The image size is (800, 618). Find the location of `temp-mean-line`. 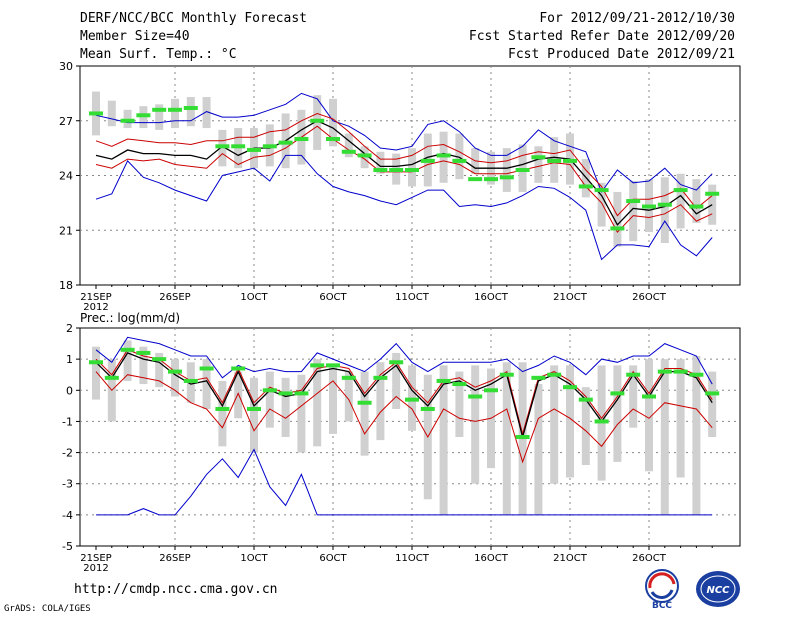

temp-mean-line is located at coordinates (404, 173).